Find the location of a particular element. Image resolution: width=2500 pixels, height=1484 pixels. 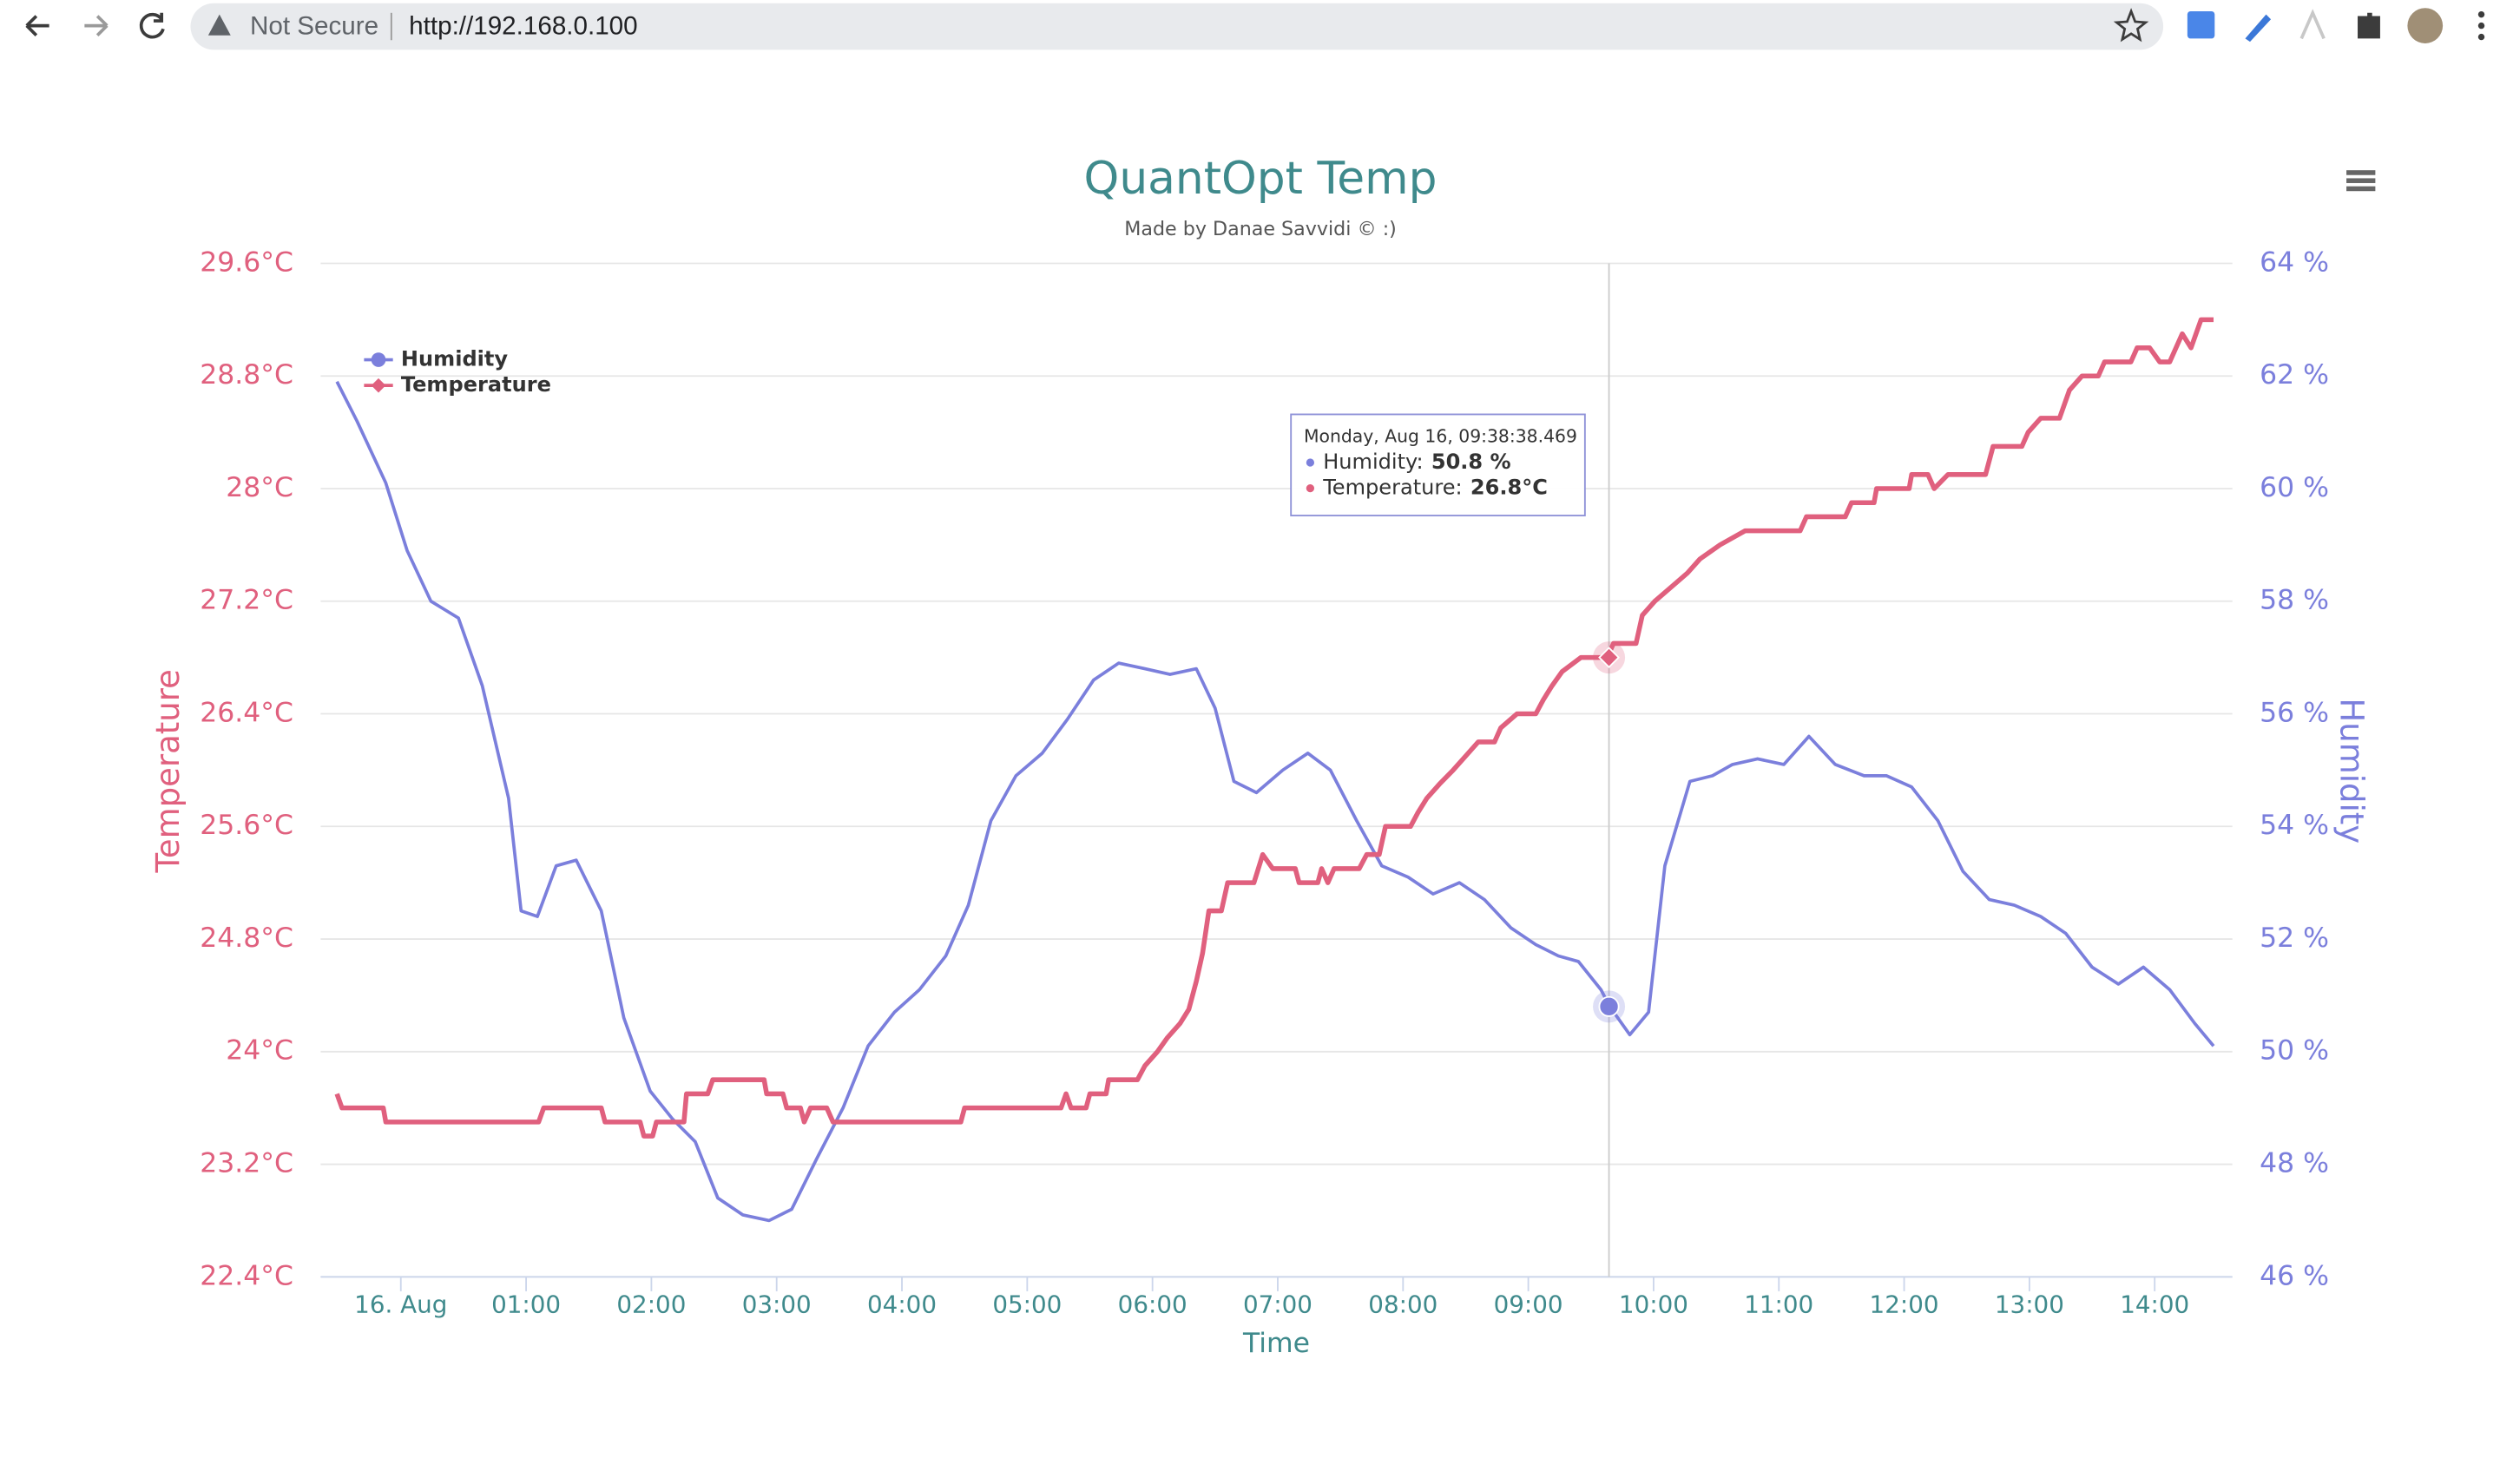

forward-button is located at coordinates (96, 26).